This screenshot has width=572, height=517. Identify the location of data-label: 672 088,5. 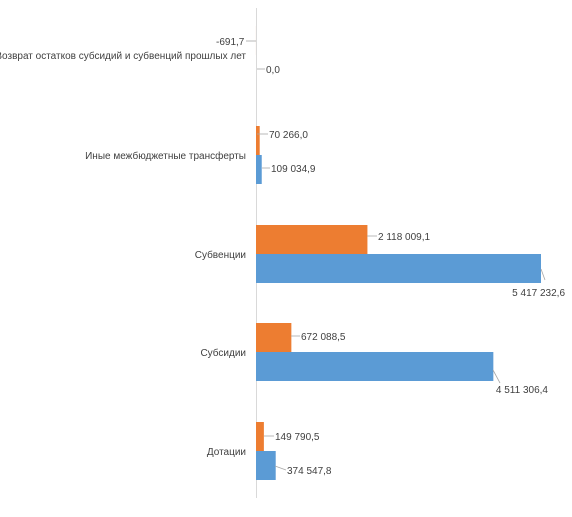
(323, 337).